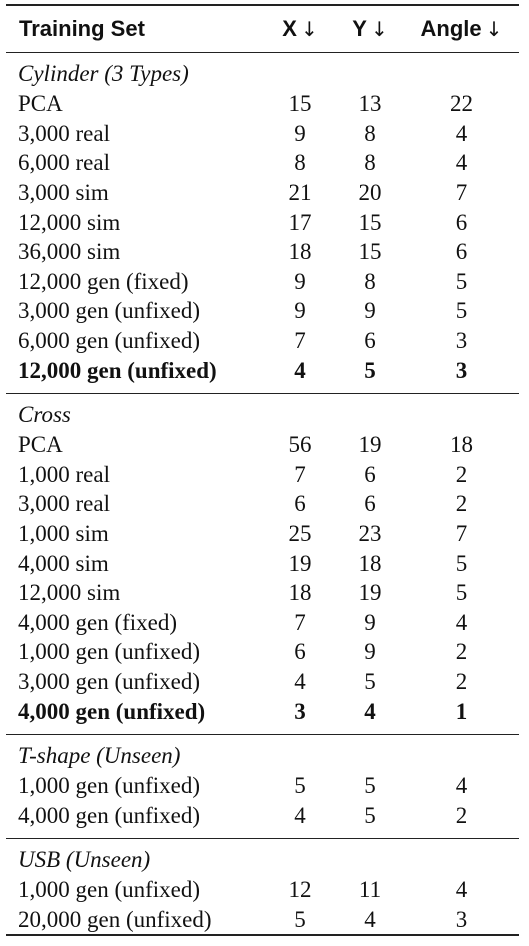 The width and height of the screenshot is (529, 946). What do you see at coordinates (300, 563) in the screenshot?
I see `x-error-cell: 19` at bounding box center [300, 563].